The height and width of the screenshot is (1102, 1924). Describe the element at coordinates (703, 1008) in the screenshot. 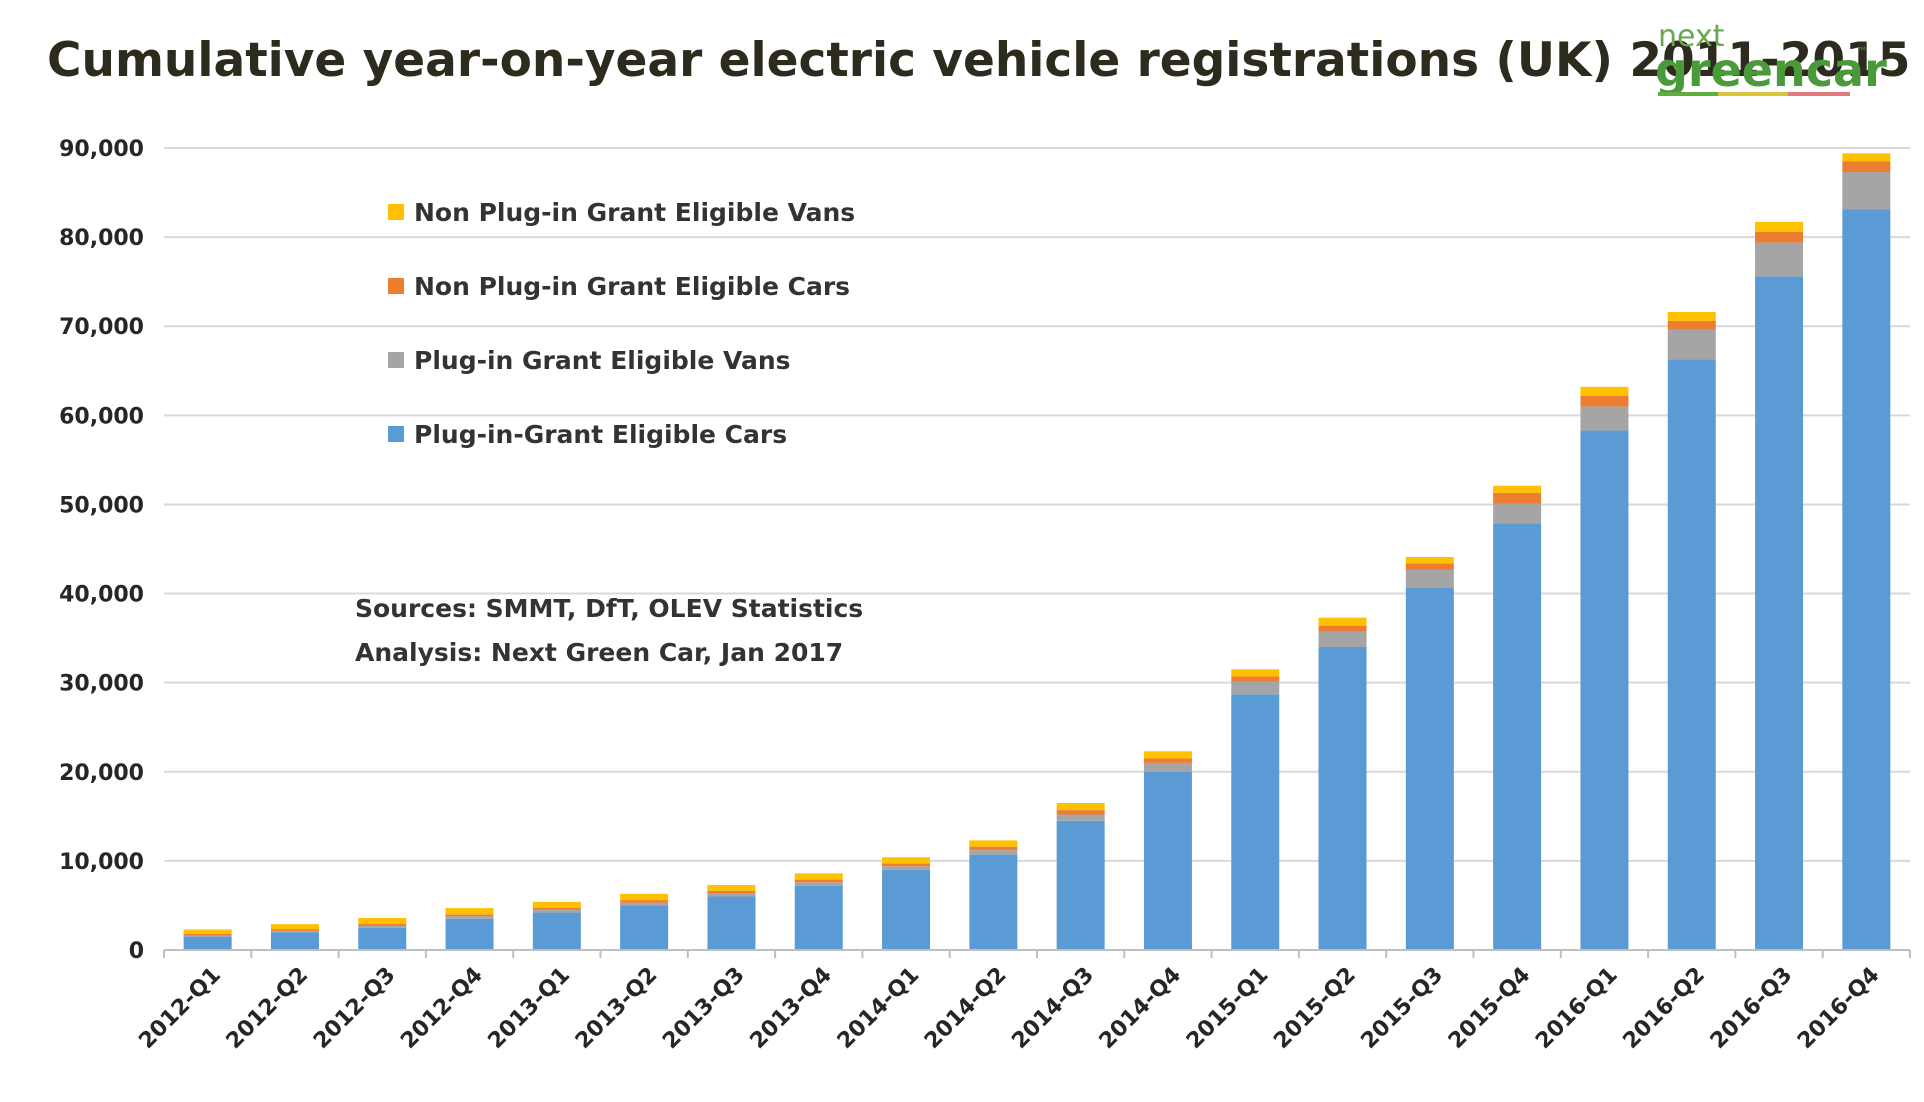

I see `x-tick-label: 2013-Q3` at that location.